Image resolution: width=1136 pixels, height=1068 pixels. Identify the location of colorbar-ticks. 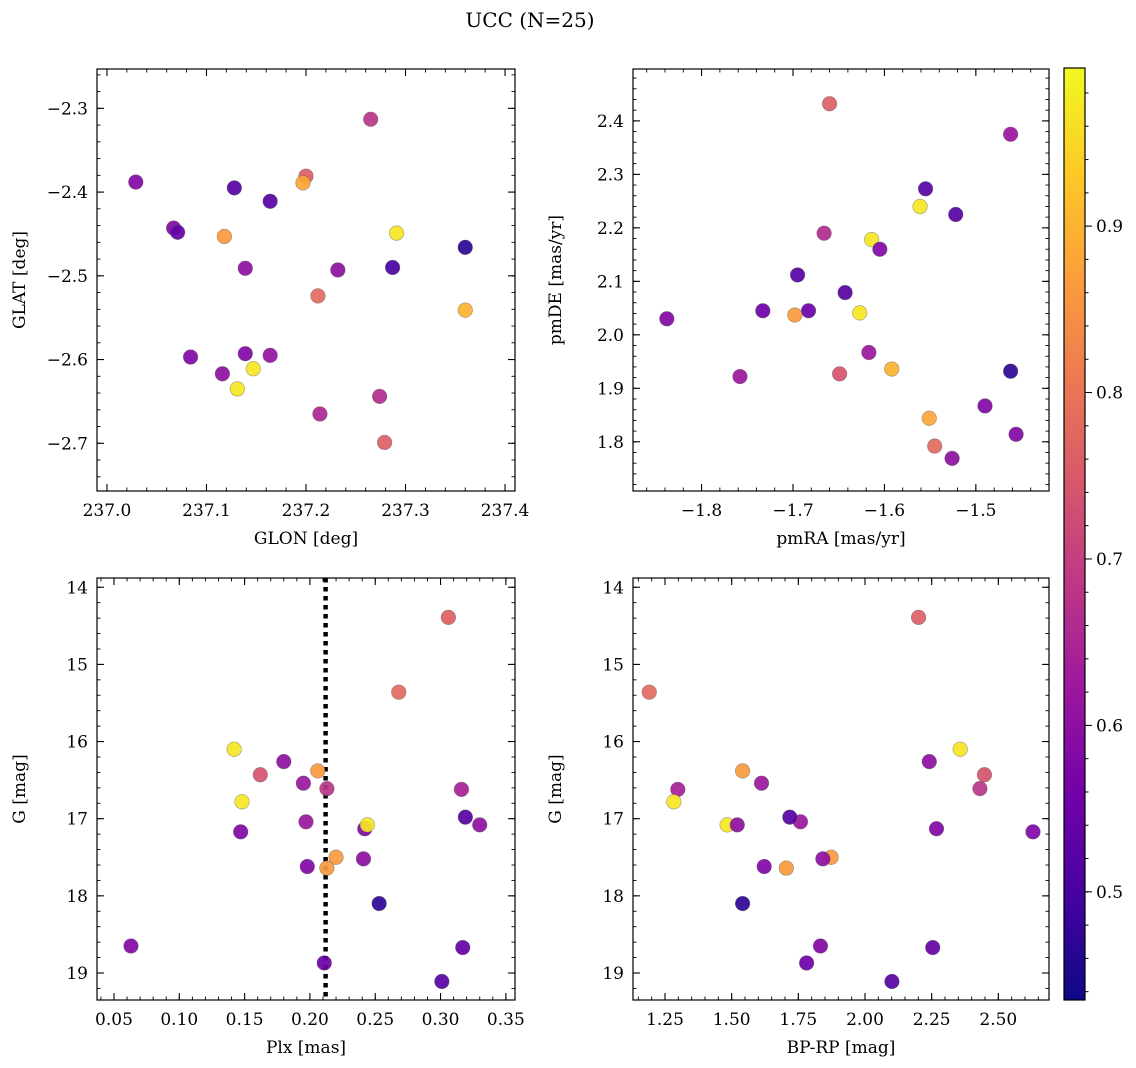
(1088, 542).